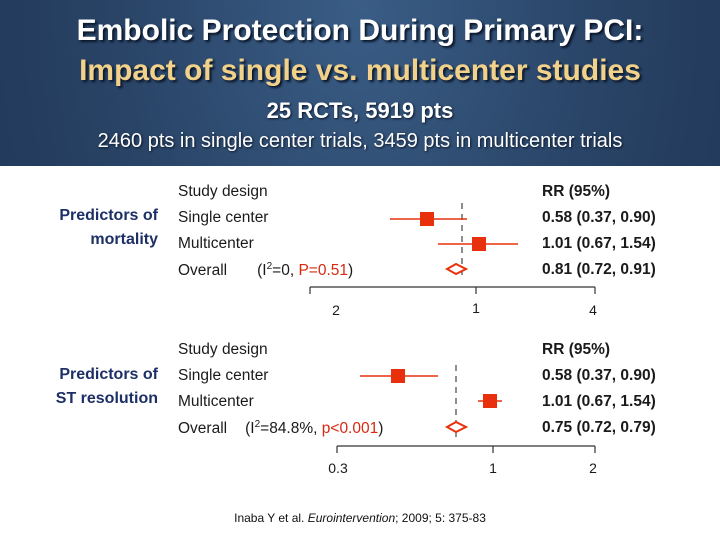 The height and width of the screenshot is (540, 720). I want to click on plot1-het-i2: =0,, so click(285, 271).